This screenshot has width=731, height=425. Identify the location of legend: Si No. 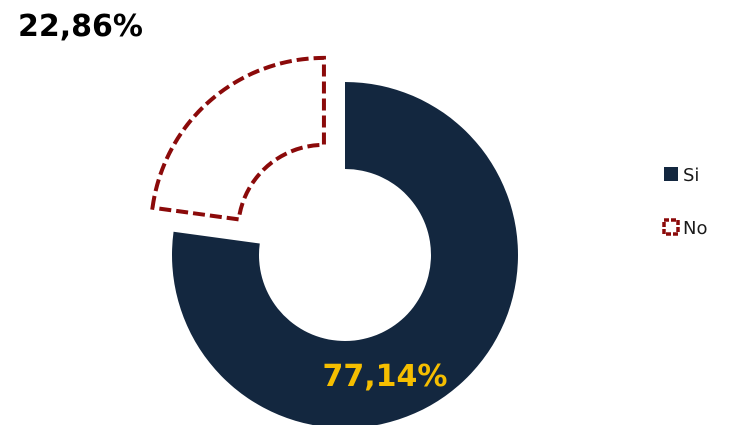
(684, 202).